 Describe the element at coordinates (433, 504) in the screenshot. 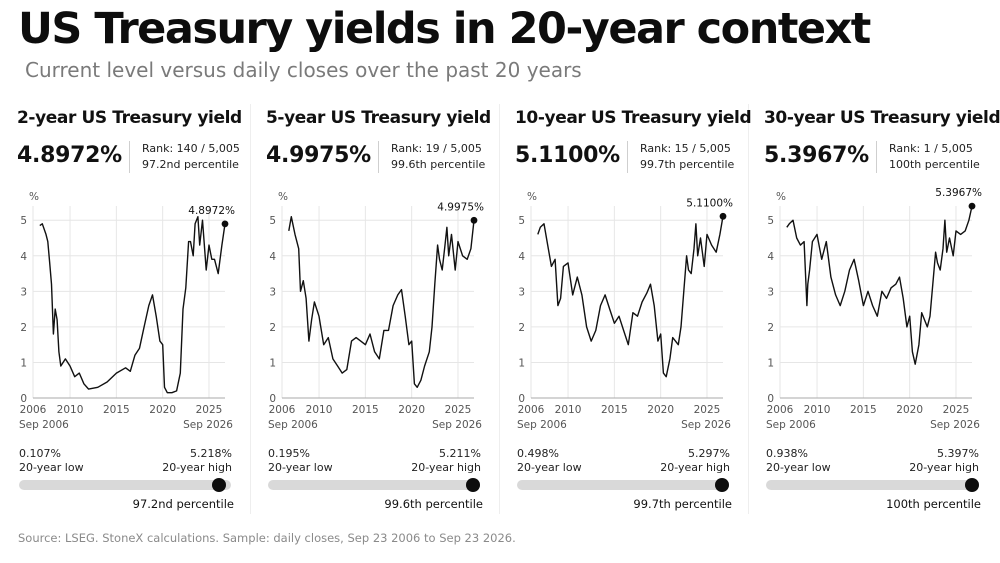

I see `percentile-label: 99.6th percentile` at that location.